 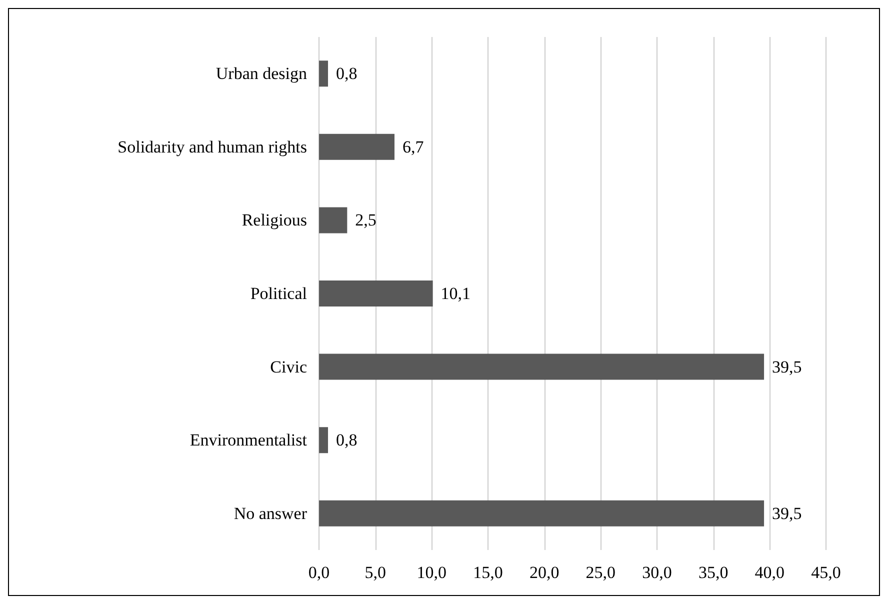 What do you see at coordinates (279, 293) in the screenshot?
I see `y-tick-label: Political` at bounding box center [279, 293].